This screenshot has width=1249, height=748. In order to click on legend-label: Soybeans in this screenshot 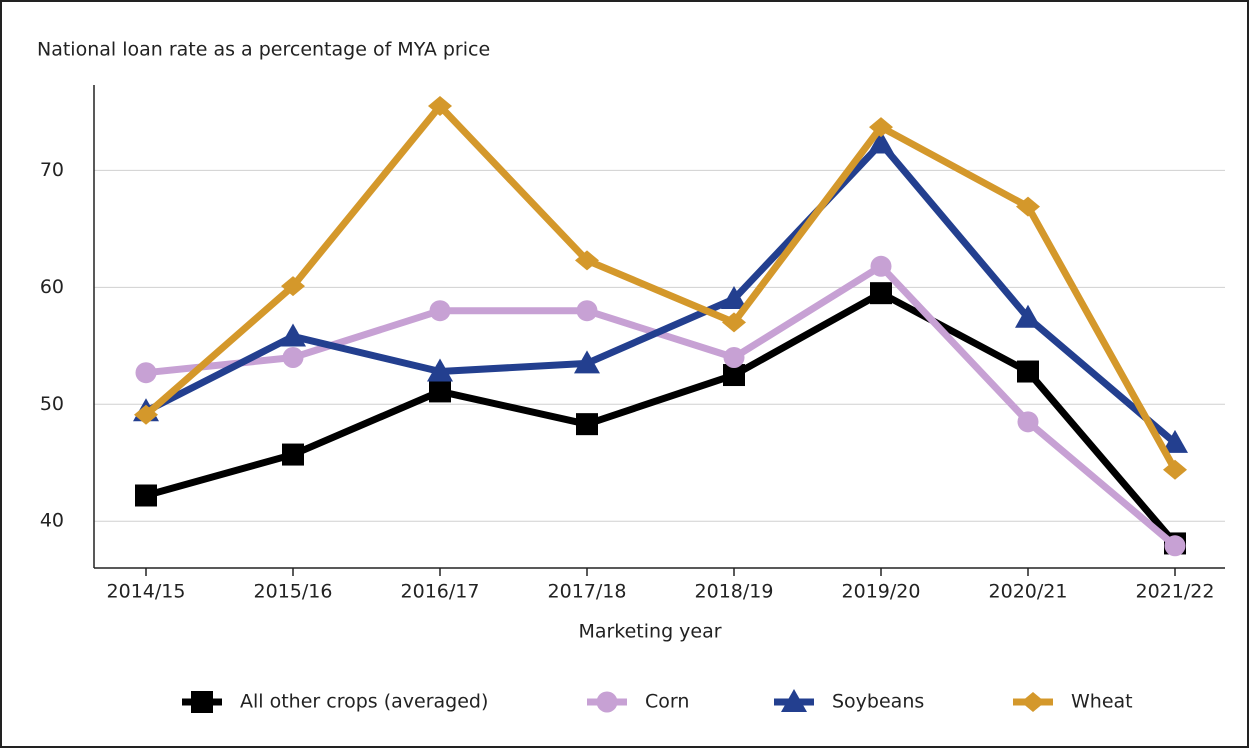, I will do `click(878, 702)`.